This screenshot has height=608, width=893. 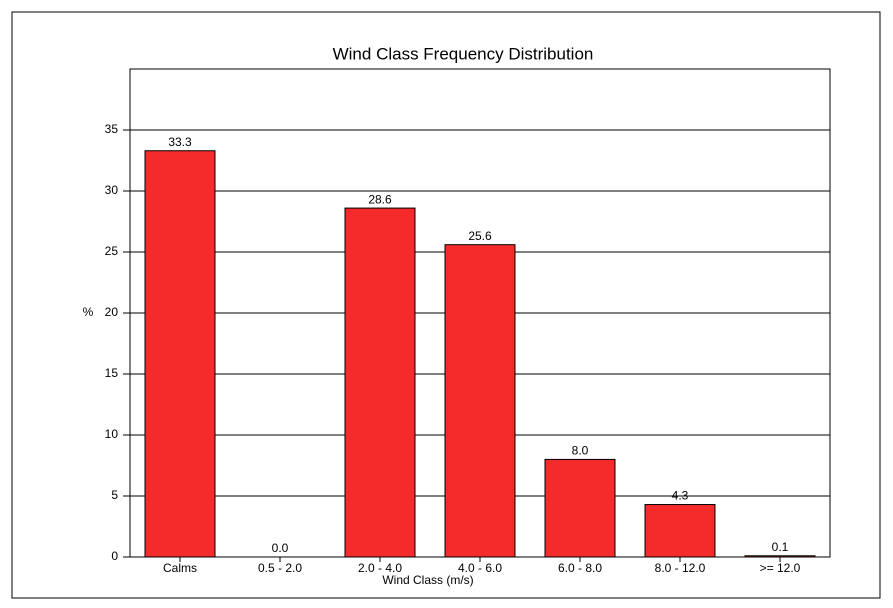 What do you see at coordinates (427, 580) in the screenshot?
I see `x-axis-label: Wind Class (m/s)` at bounding box center [427, 580].